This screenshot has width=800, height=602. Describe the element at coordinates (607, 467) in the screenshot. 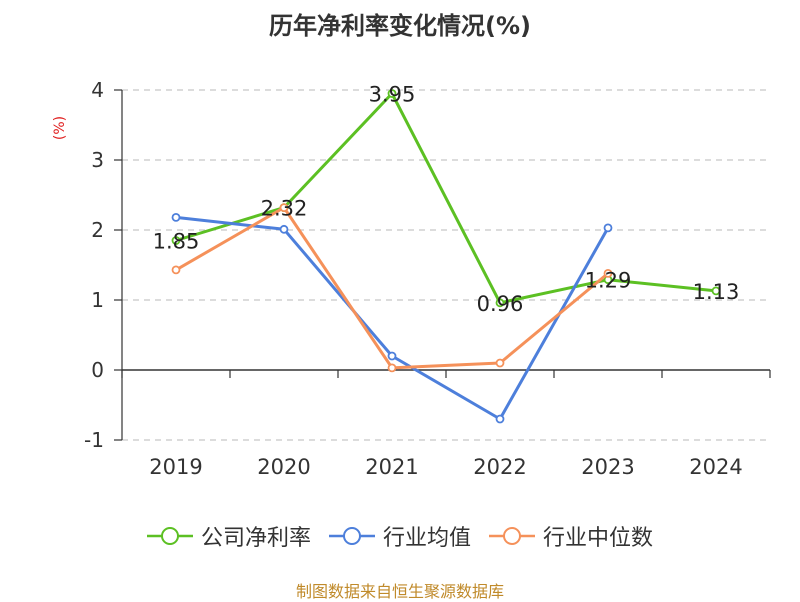

I see `x-tick-label: 2023` at that location.